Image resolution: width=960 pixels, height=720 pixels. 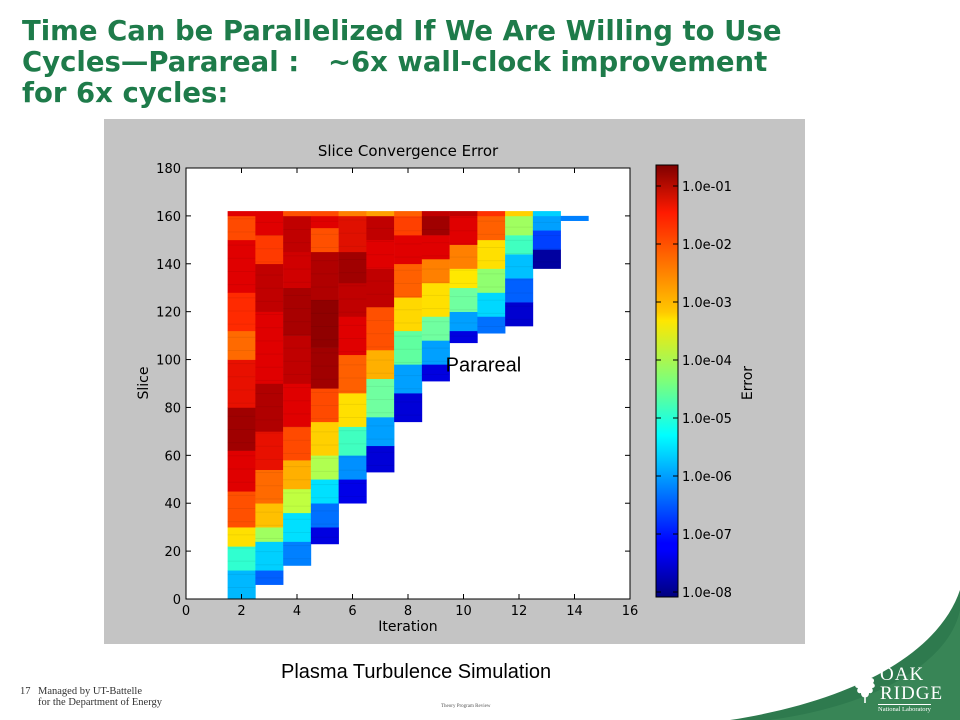 I want to click on y-tick-label: 40, so click(x=172, y=504).